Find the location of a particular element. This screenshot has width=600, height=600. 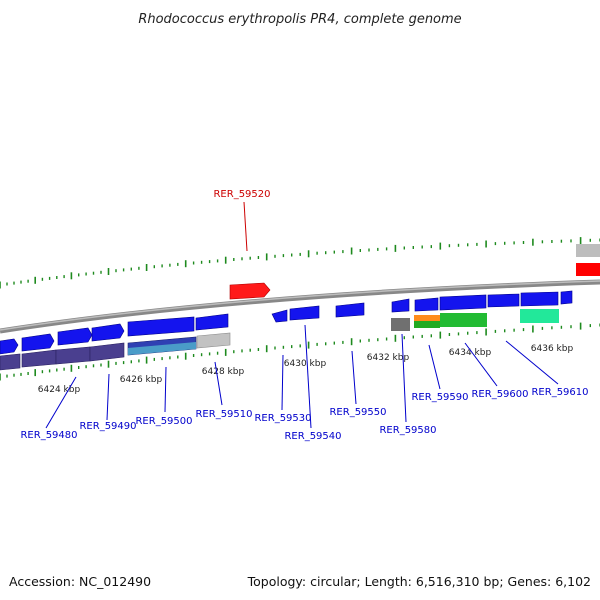

genome-backbone-highlight is located at coordinates (300, 305).